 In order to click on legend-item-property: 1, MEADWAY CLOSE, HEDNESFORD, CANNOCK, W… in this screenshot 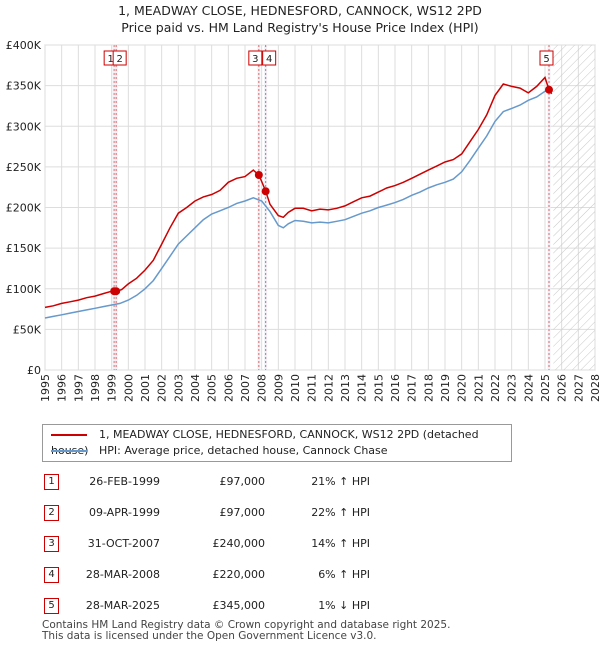, I will do `click(281, 442)`.